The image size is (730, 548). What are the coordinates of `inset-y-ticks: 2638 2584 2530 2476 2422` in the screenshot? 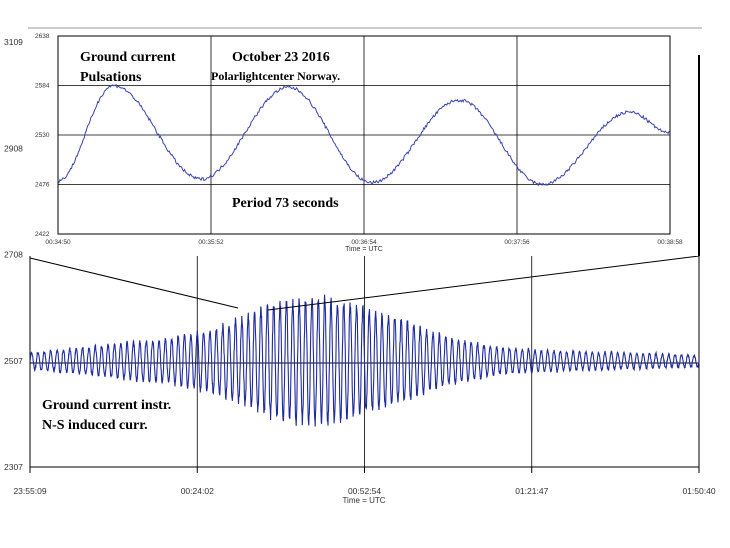 It's located at (42, 135).